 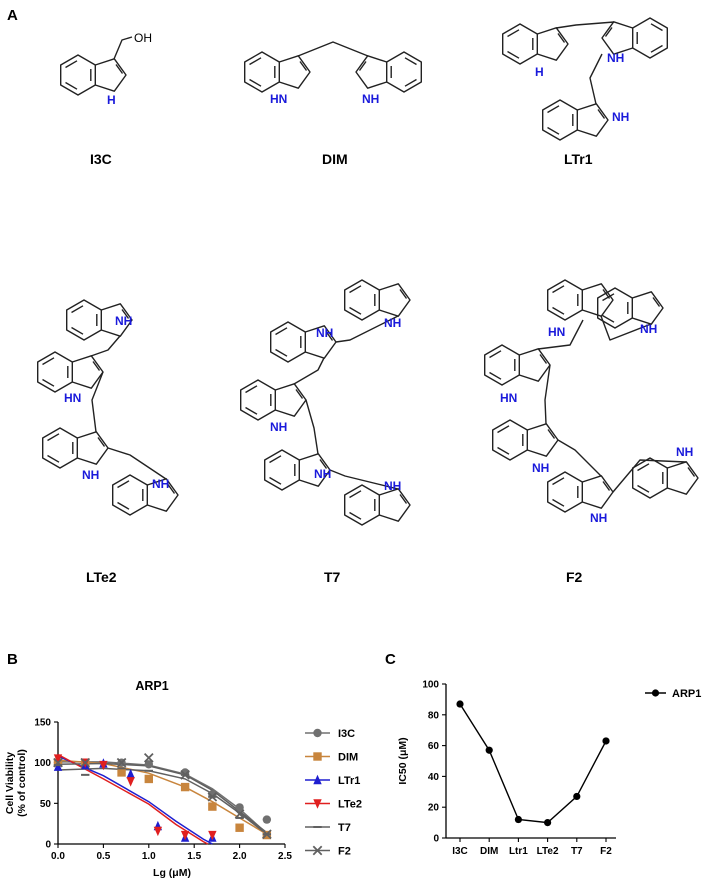 I want to click on y-tick-label: 0, so click(x=436, y=839).